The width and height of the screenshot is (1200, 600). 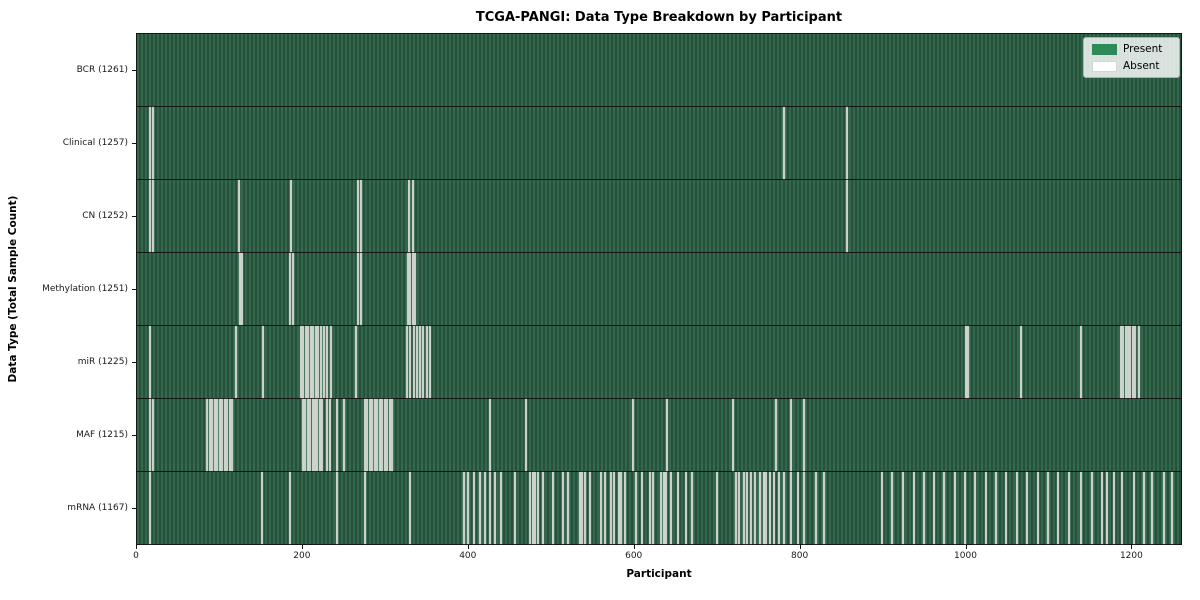 I want to click on y-axis-label: Data Type (Total Sample Count), so click(x=13, y=289).